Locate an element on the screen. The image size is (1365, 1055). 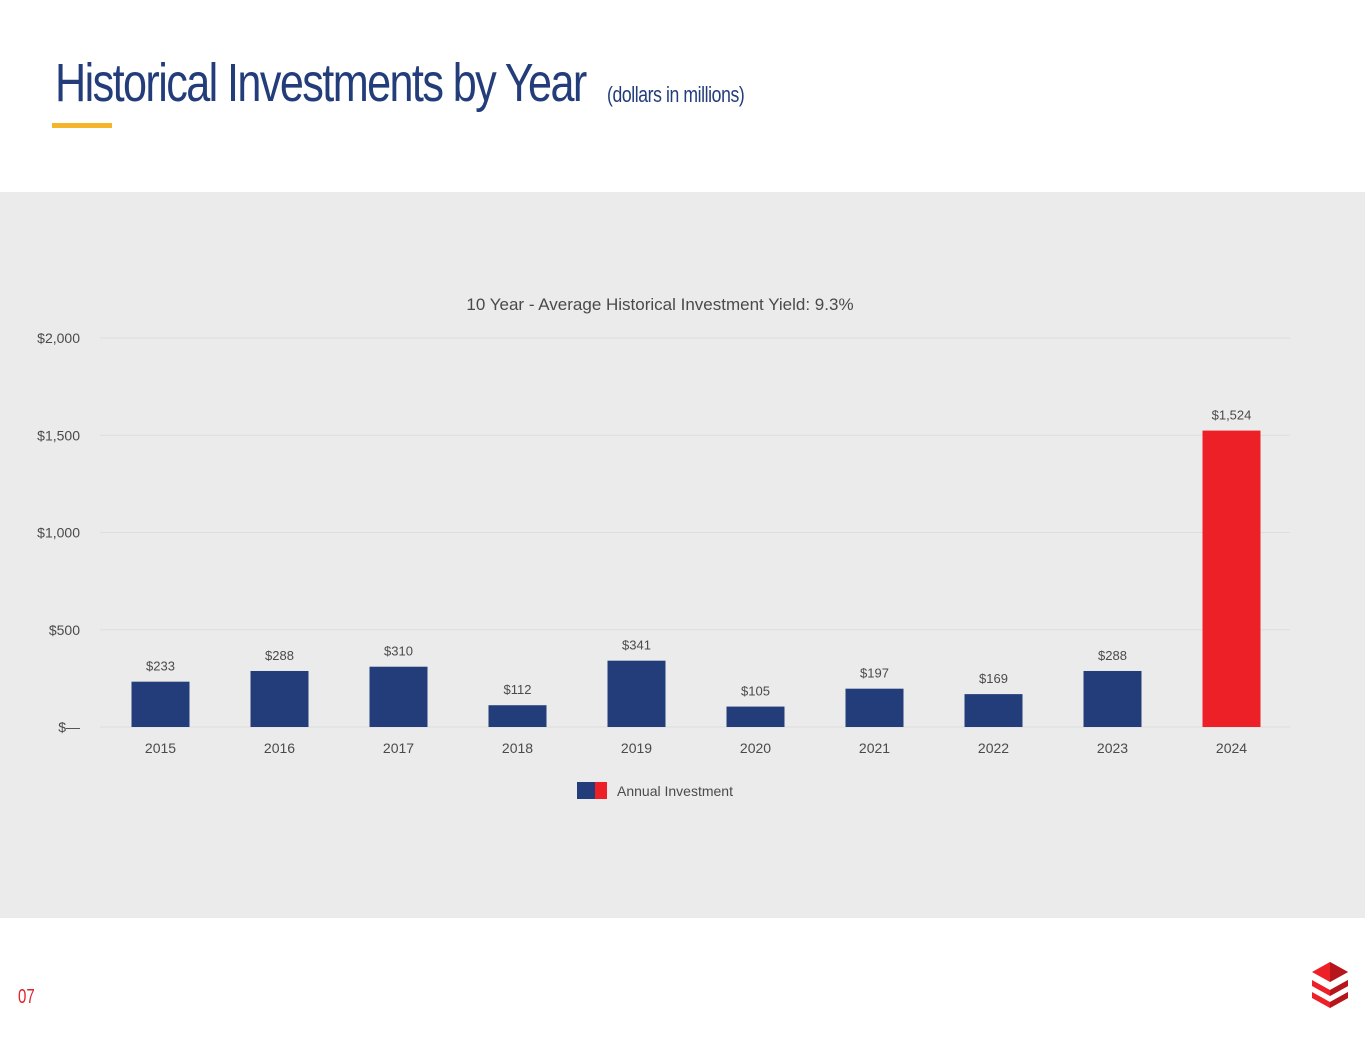
x-tick-label: 2020 is located at coordinates (755, 748).